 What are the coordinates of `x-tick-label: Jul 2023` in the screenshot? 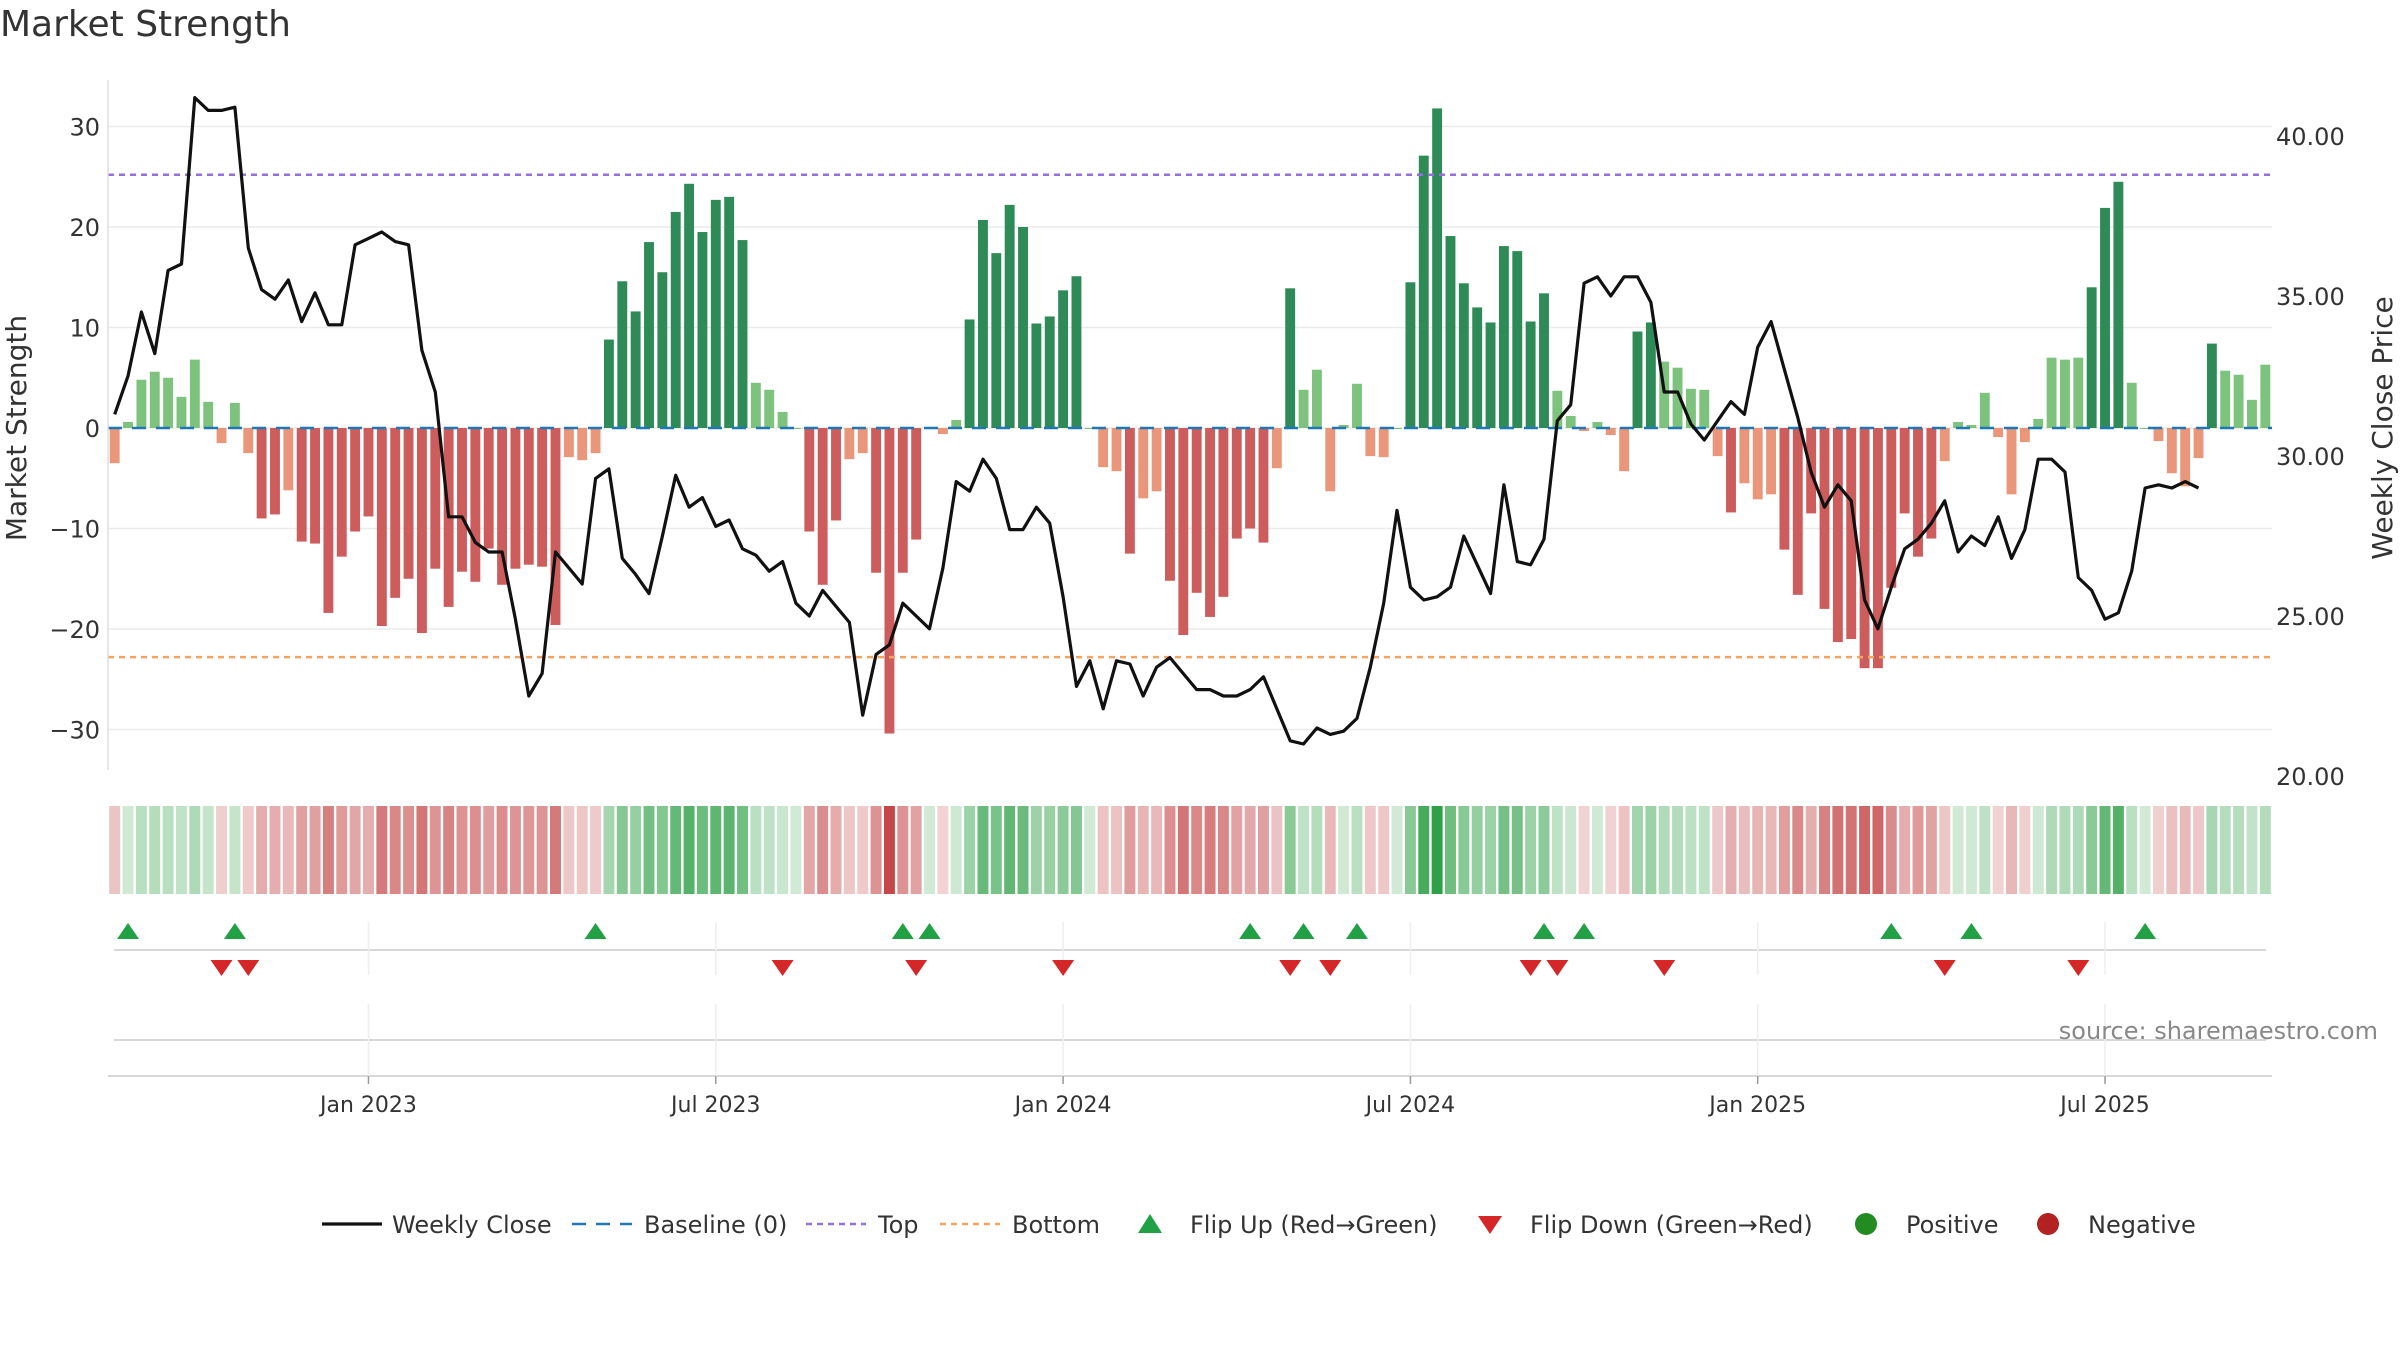 It's located at (715, 1105).